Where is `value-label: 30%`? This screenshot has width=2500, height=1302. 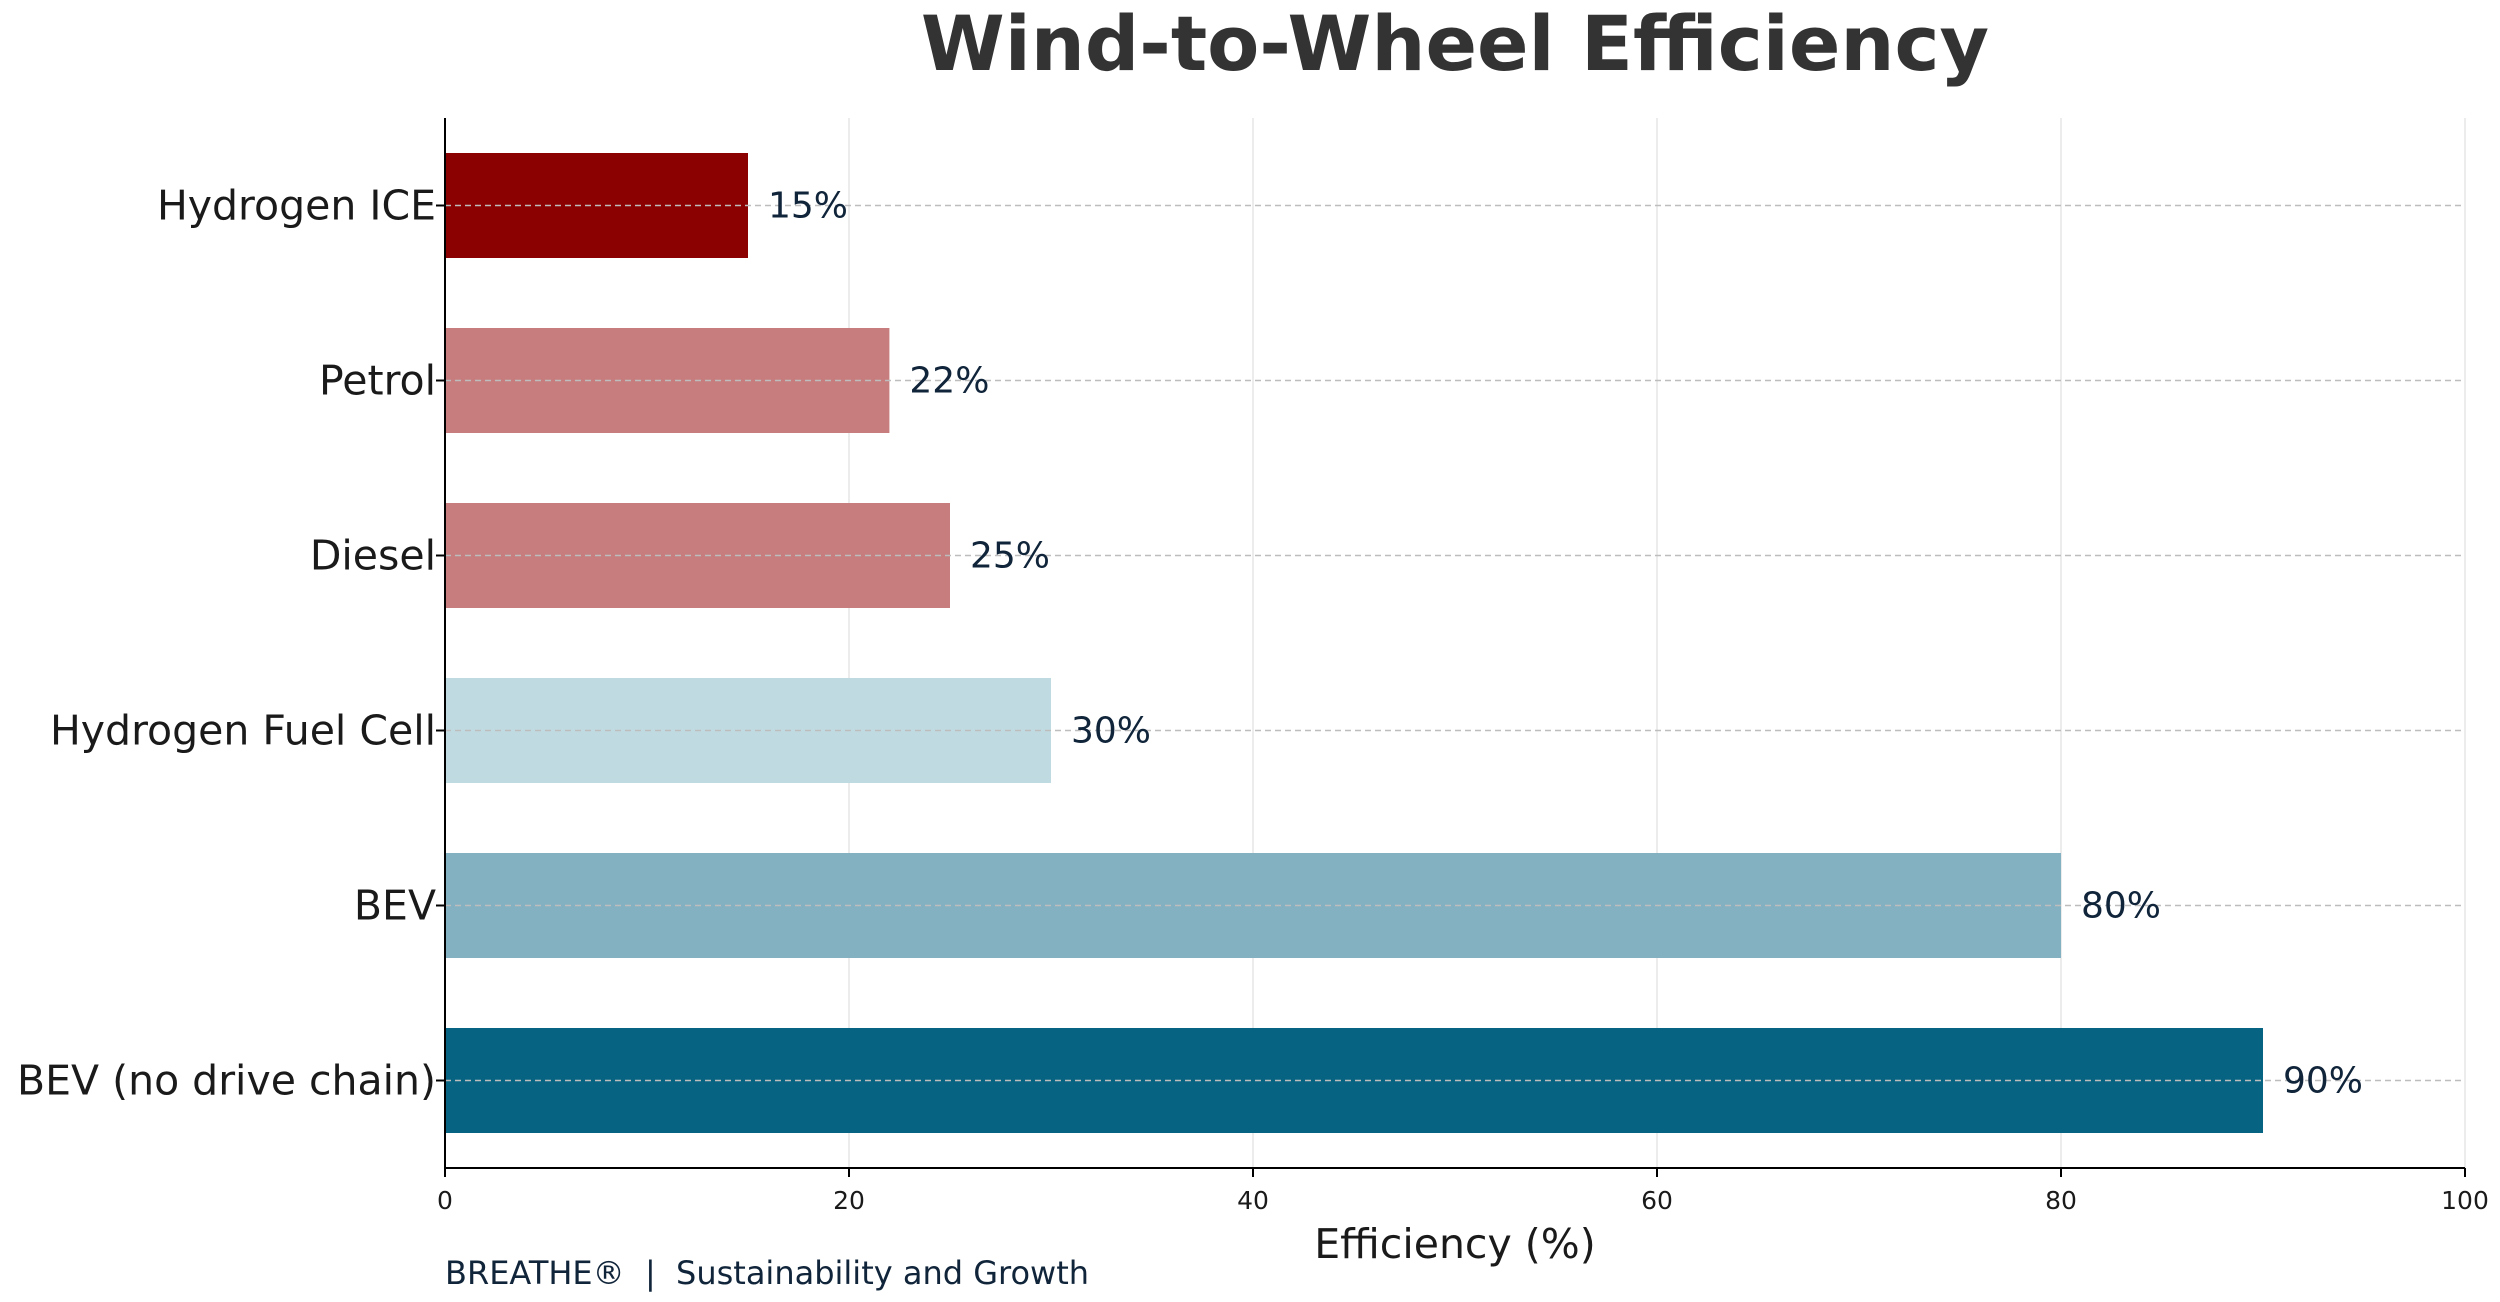 value-label: 30% is located at coordinates (1111, 731).